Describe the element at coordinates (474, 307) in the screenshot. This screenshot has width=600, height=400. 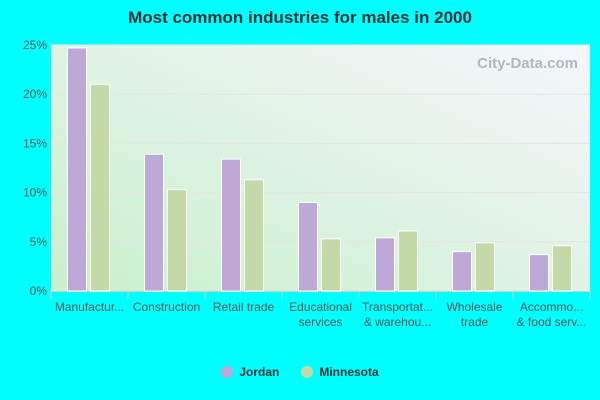
I see `x-tick-label: Wholesale` at that location.